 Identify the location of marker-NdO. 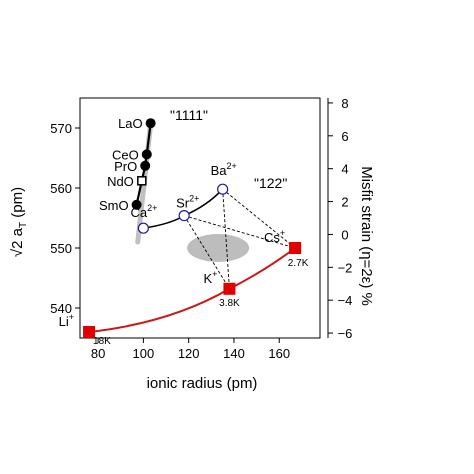
(142, 181).